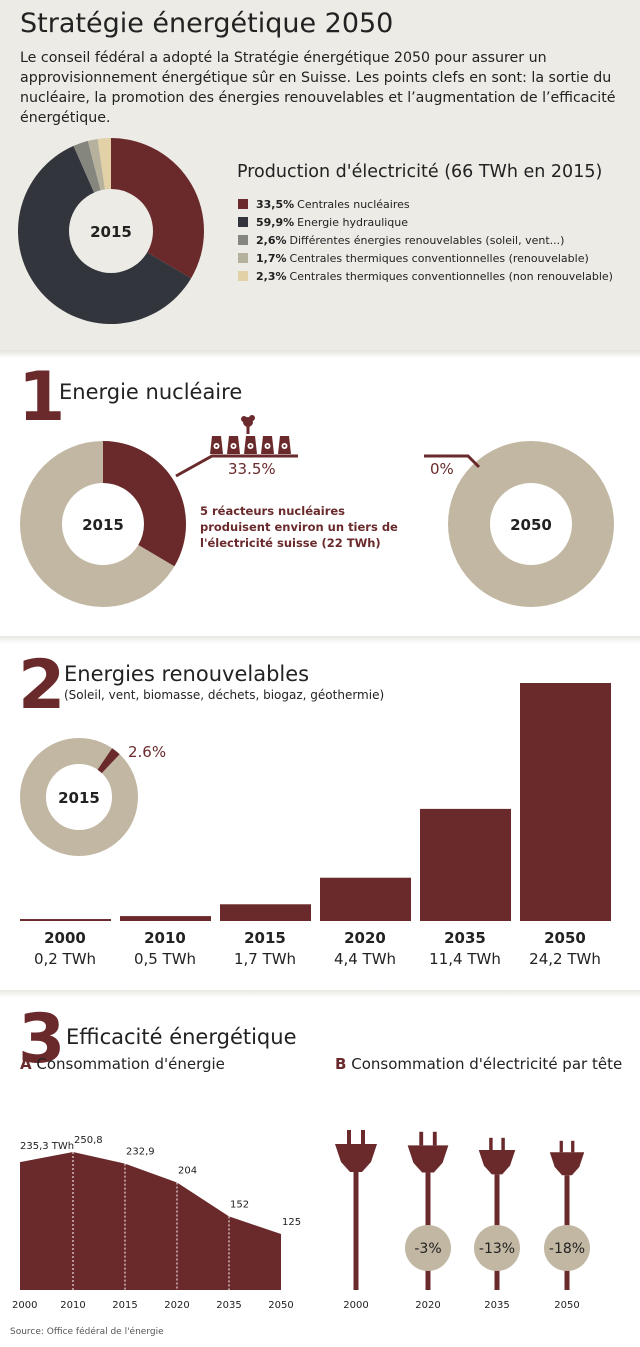 The height and width of the screenshot is (1347, 640). Describe the element at coordinates (248, 424) in the screenshot. I see `explosion-icon` at that location.